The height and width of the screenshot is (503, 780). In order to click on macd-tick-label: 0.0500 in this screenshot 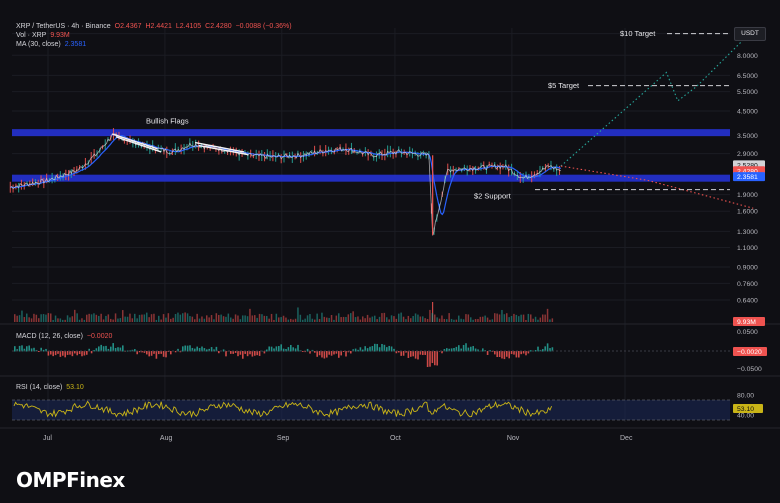, I will do `click(747, 332)`.